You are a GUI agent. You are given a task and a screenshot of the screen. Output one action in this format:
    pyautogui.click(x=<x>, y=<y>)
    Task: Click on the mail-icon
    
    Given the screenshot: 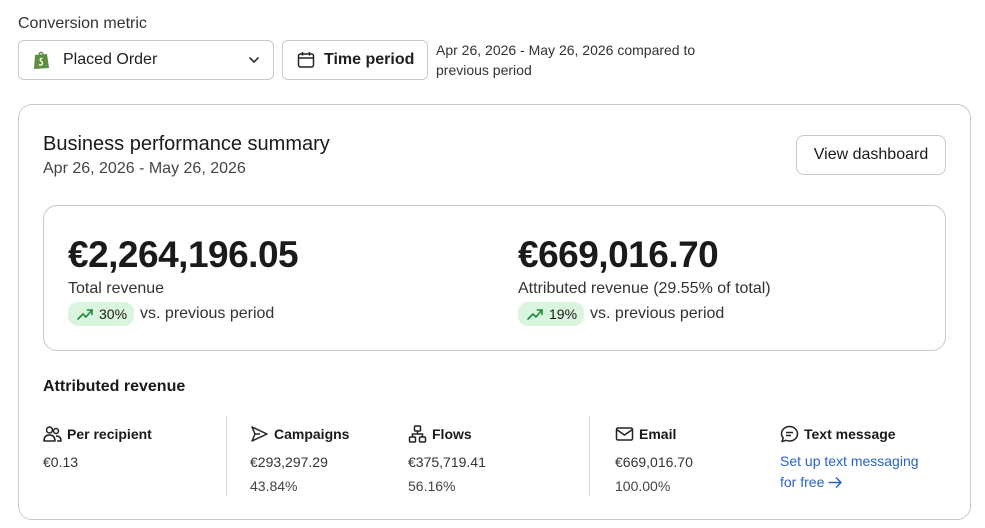 What is the action you would take?
    pyautogui.click(x=624, y=434)
    